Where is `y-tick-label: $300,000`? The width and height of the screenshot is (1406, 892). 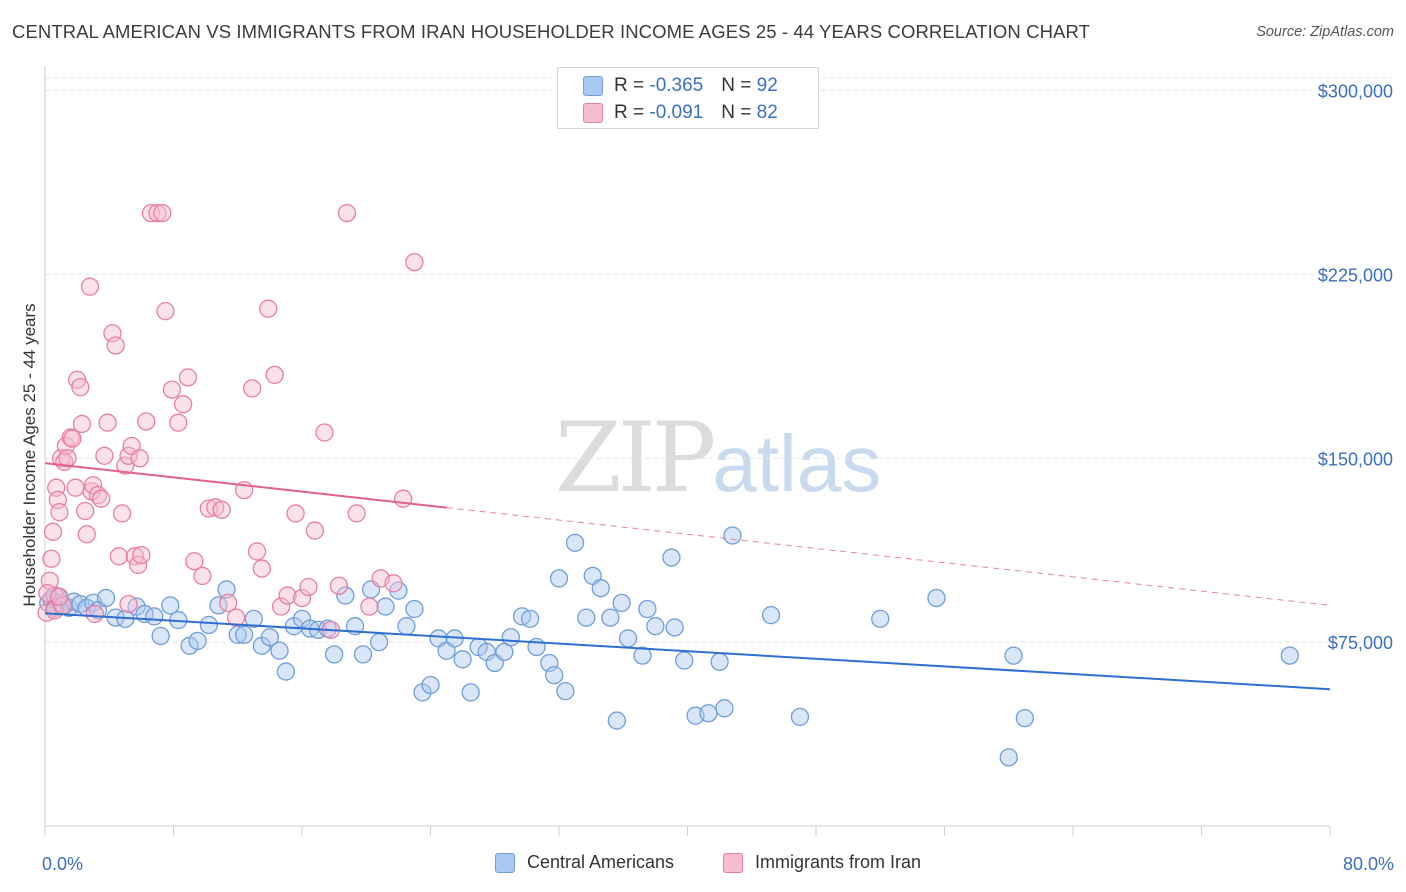 y-tick-label: $300,000 is located at coordinates (1355, 92).